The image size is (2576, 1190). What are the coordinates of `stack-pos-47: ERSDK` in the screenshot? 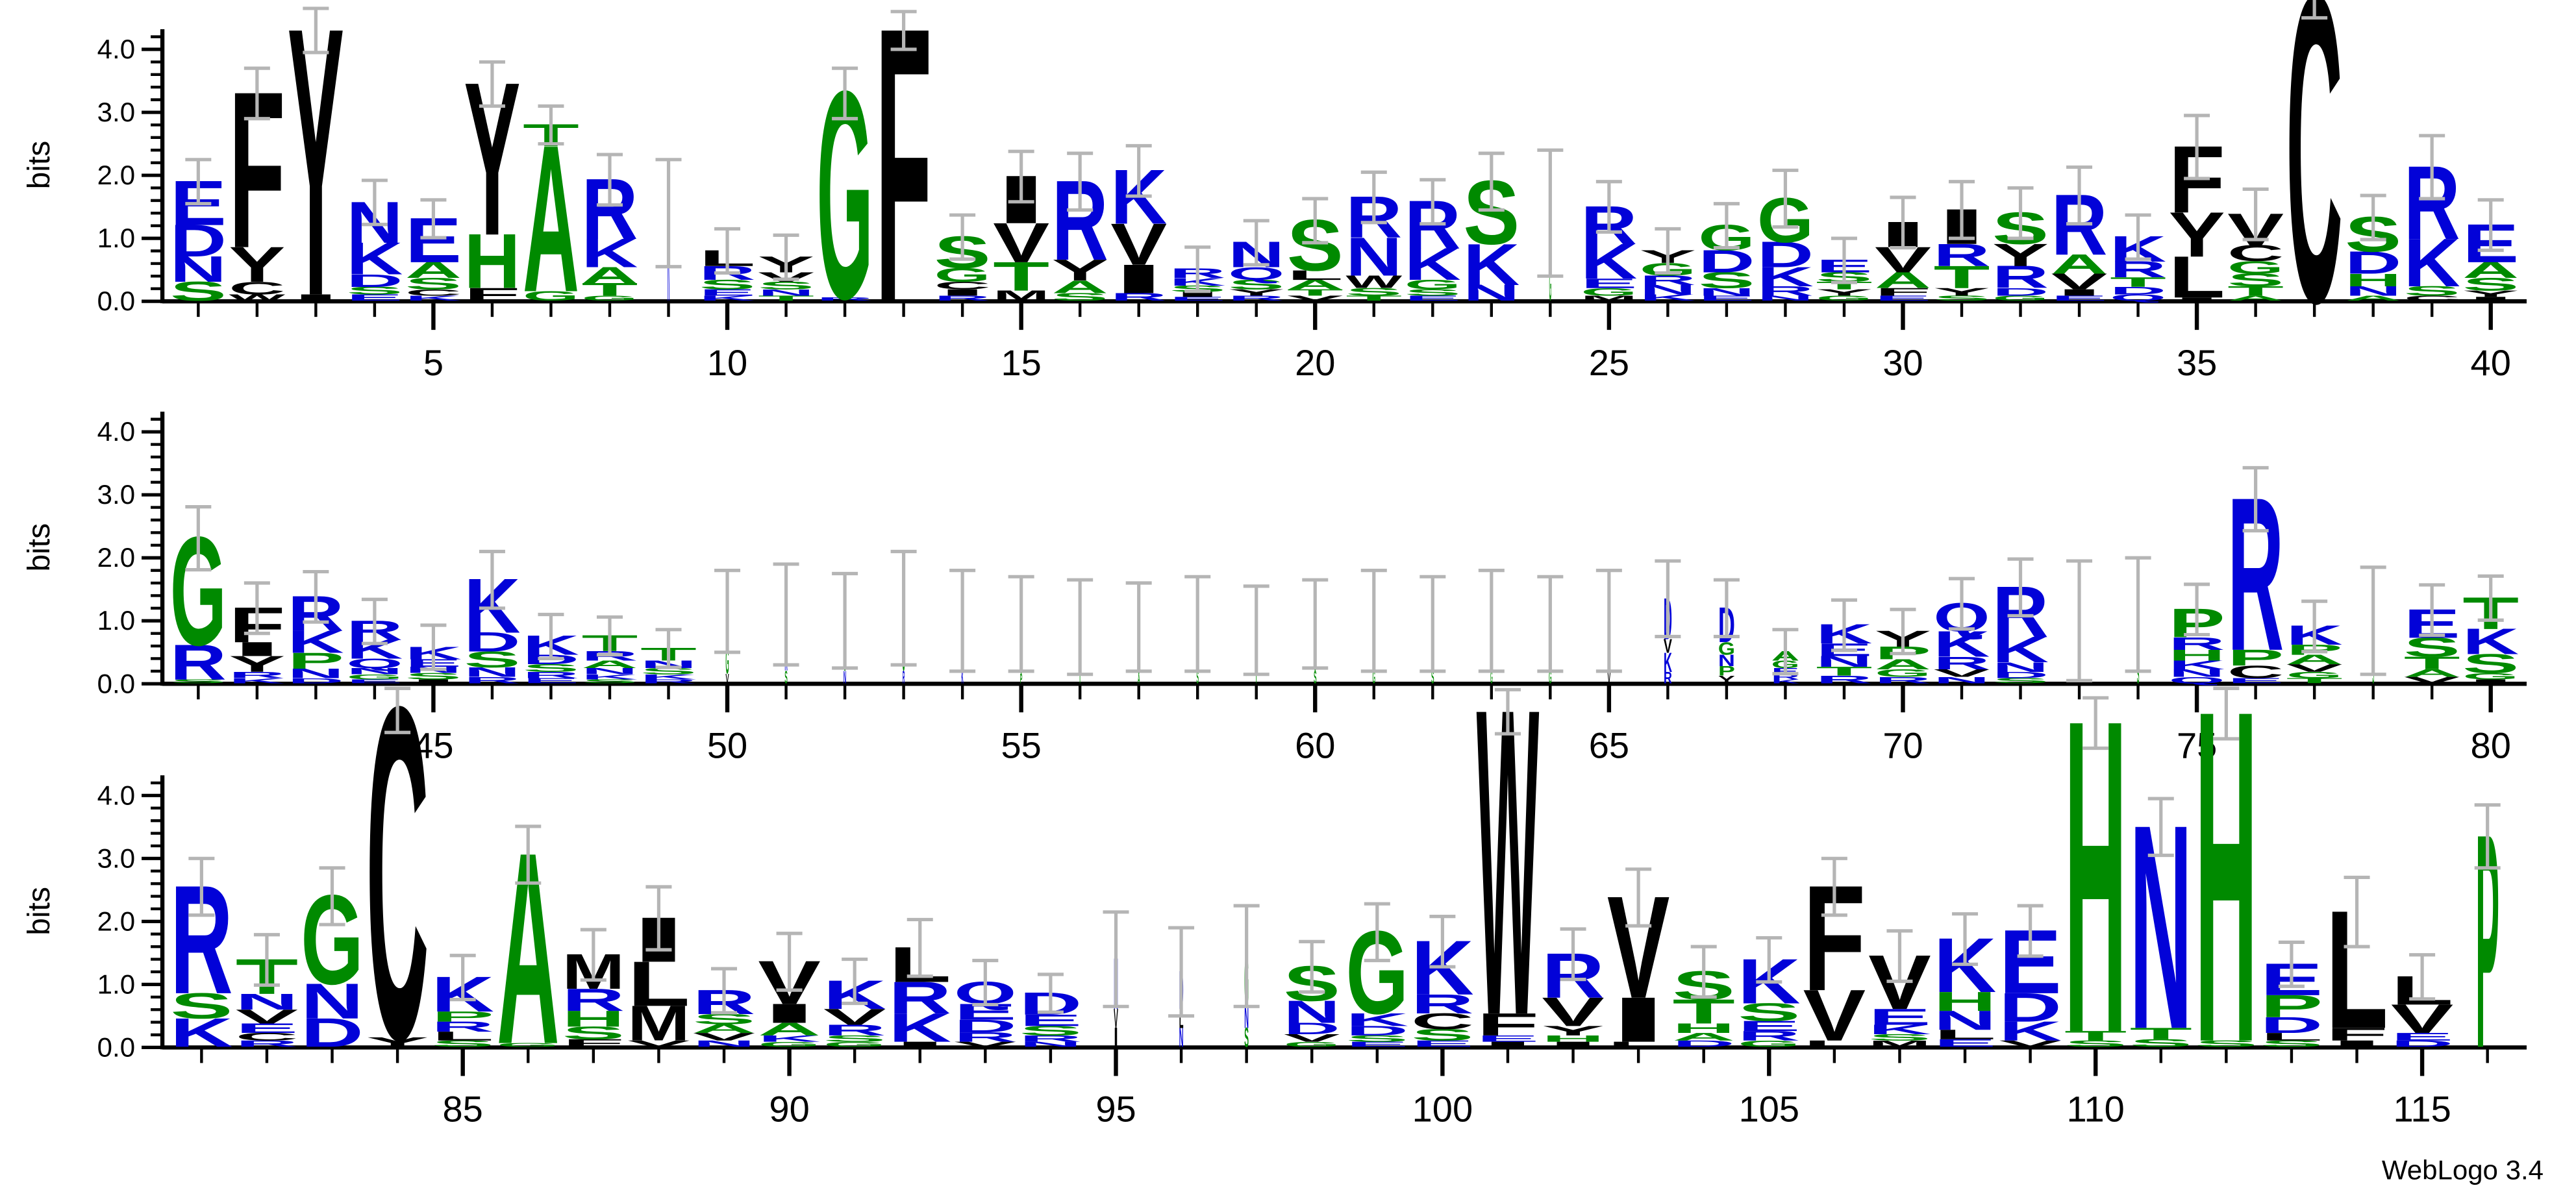 It's located at (551, 648).